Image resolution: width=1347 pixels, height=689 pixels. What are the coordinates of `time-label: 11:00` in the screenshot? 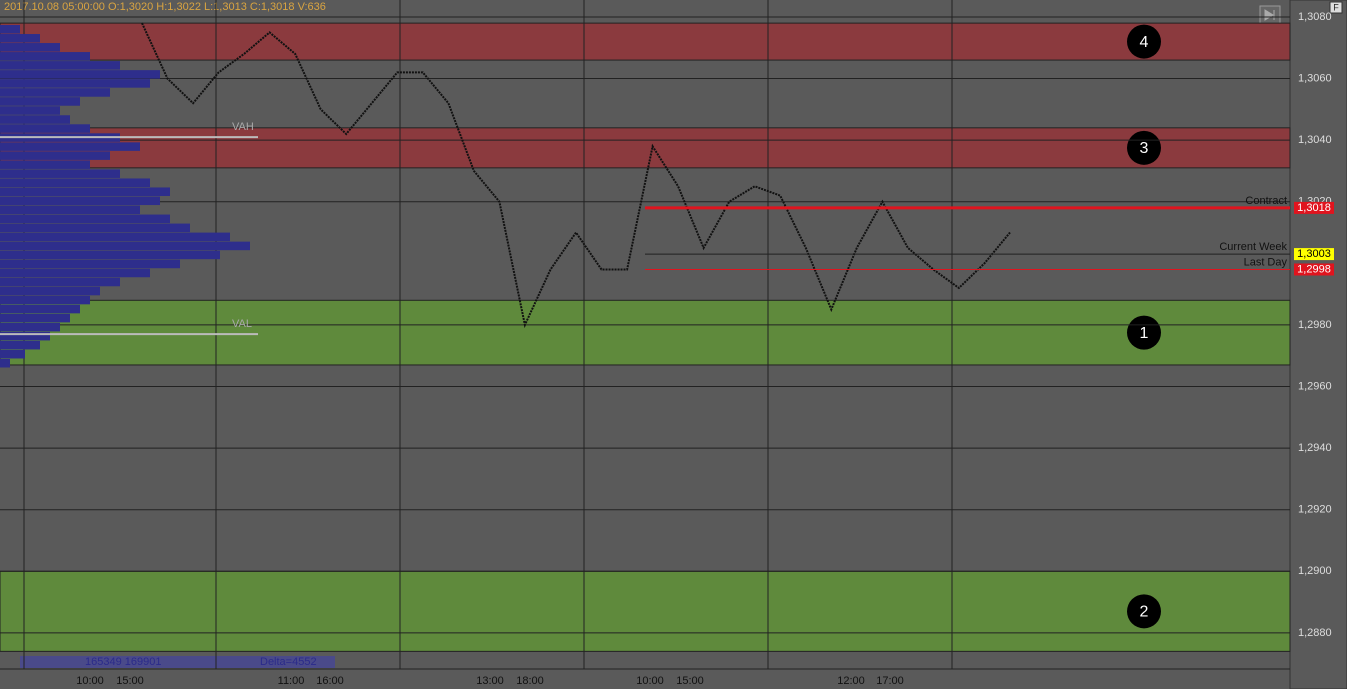 It's located at (291, 681).